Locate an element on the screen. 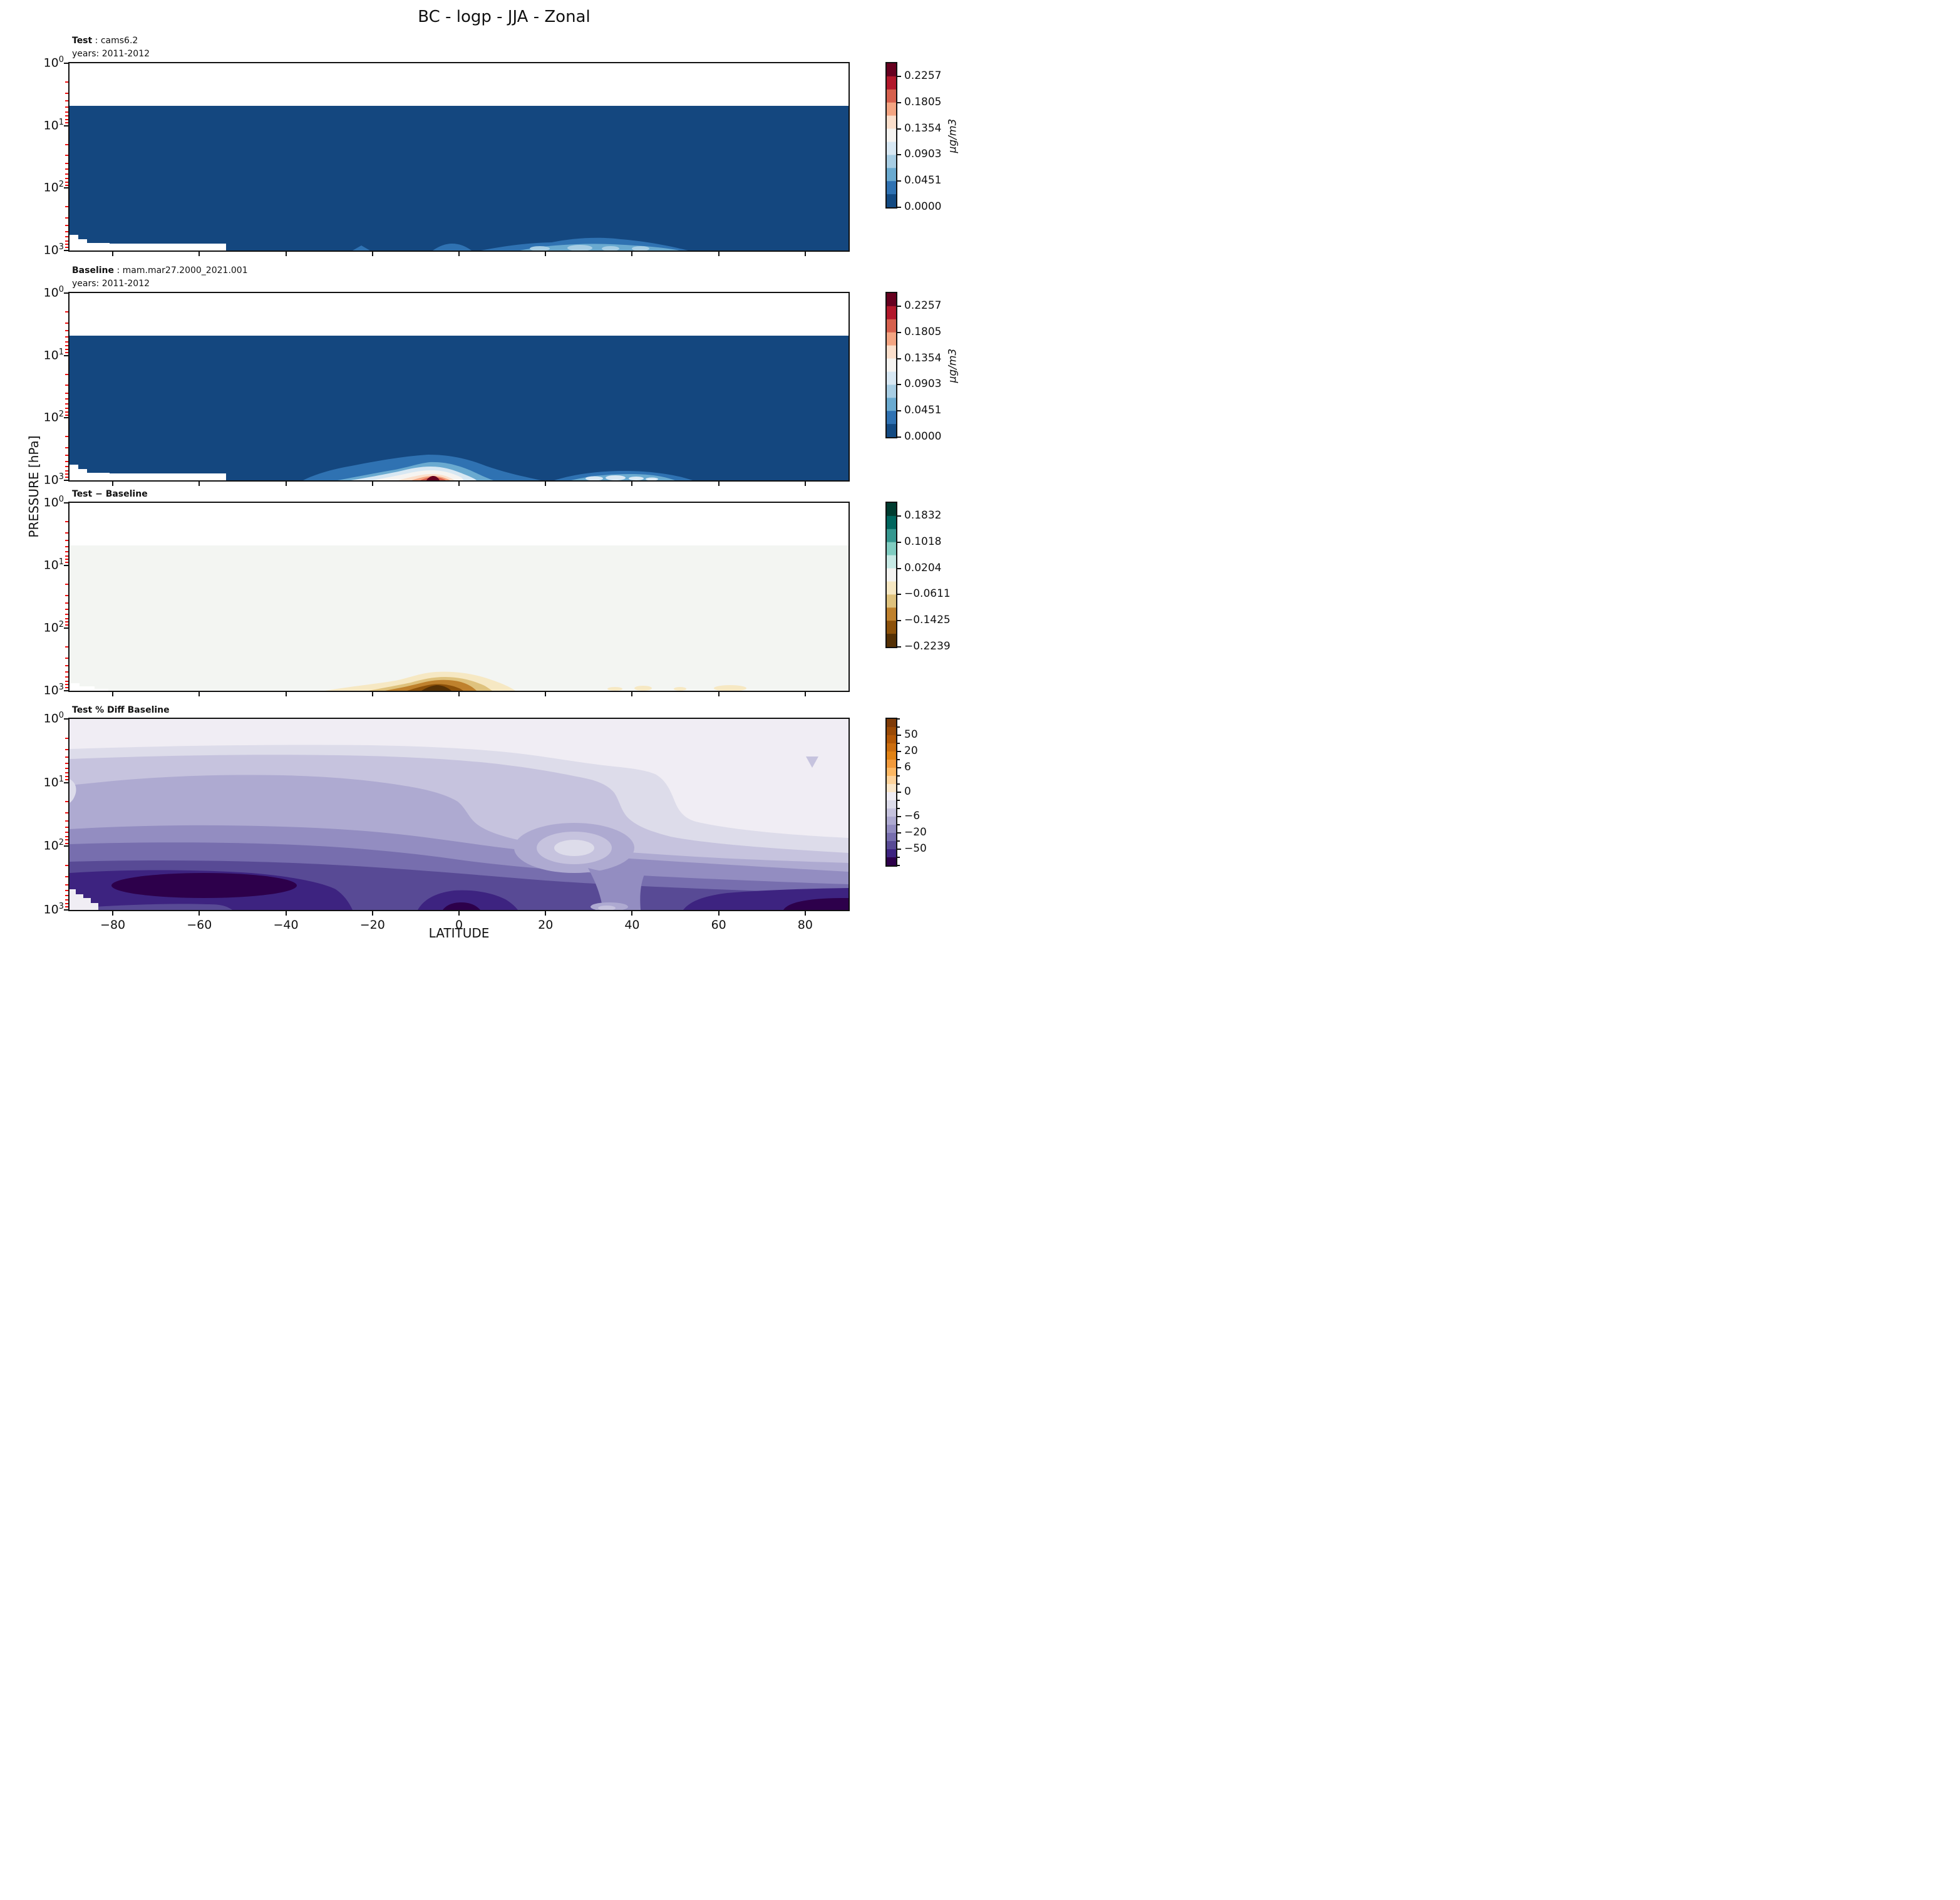 This screenshot has height=1900, width=1960. colorbar-tick-label: −0.0611 is located at coordinates (927, 594).